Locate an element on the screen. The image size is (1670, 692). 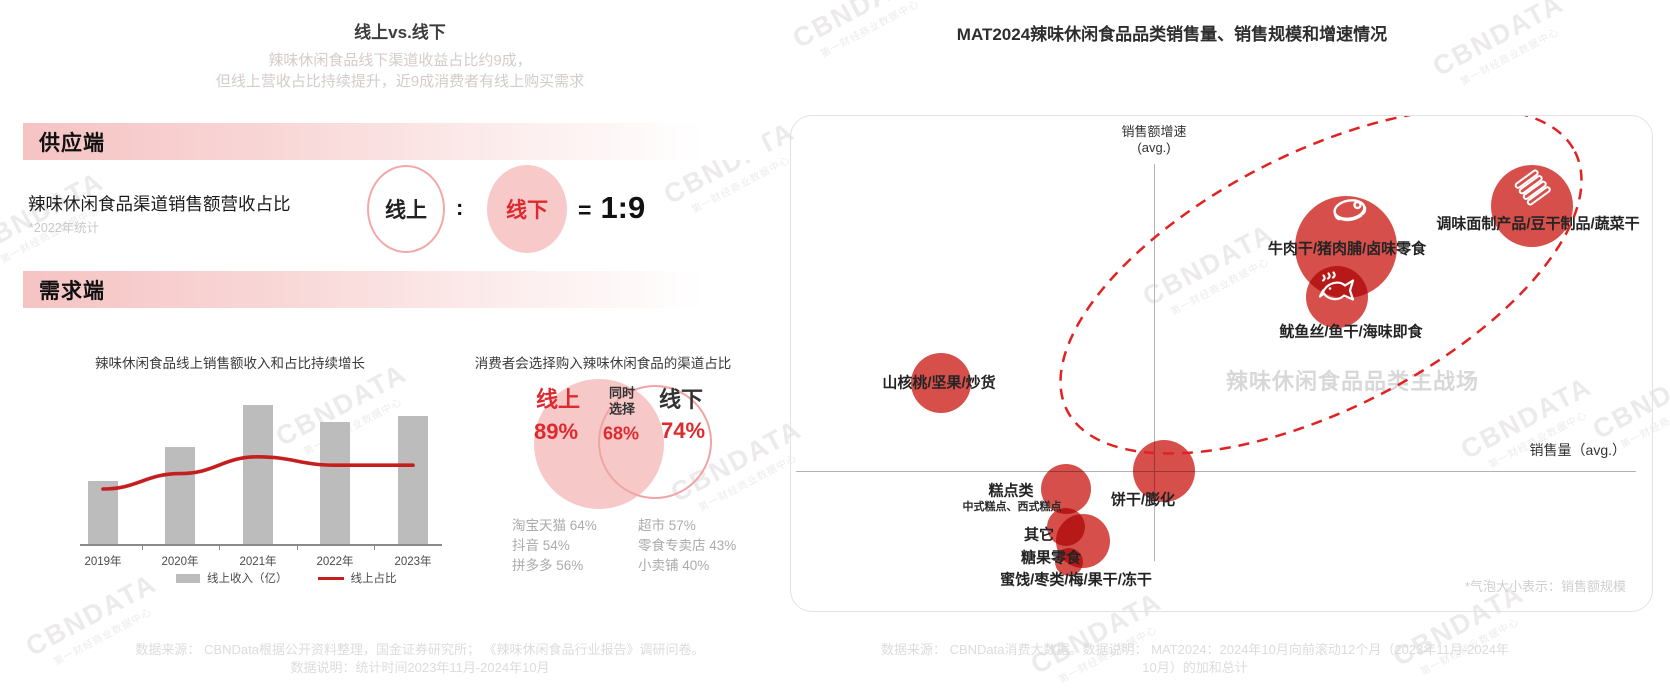
bubble-label-山核桃/坚果/炒货: 山核桃/坚果/炒货 is located at coordinates (939, 383).